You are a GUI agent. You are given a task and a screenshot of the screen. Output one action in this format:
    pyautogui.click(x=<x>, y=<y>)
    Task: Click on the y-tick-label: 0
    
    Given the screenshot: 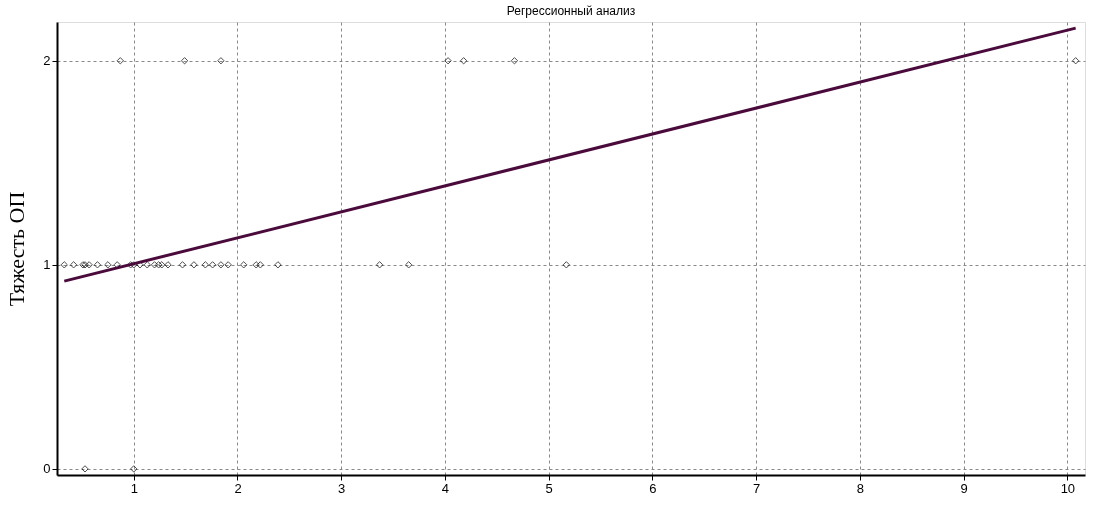 What is the action you would take?
    pyautogui.click(x=47, y=469)
    